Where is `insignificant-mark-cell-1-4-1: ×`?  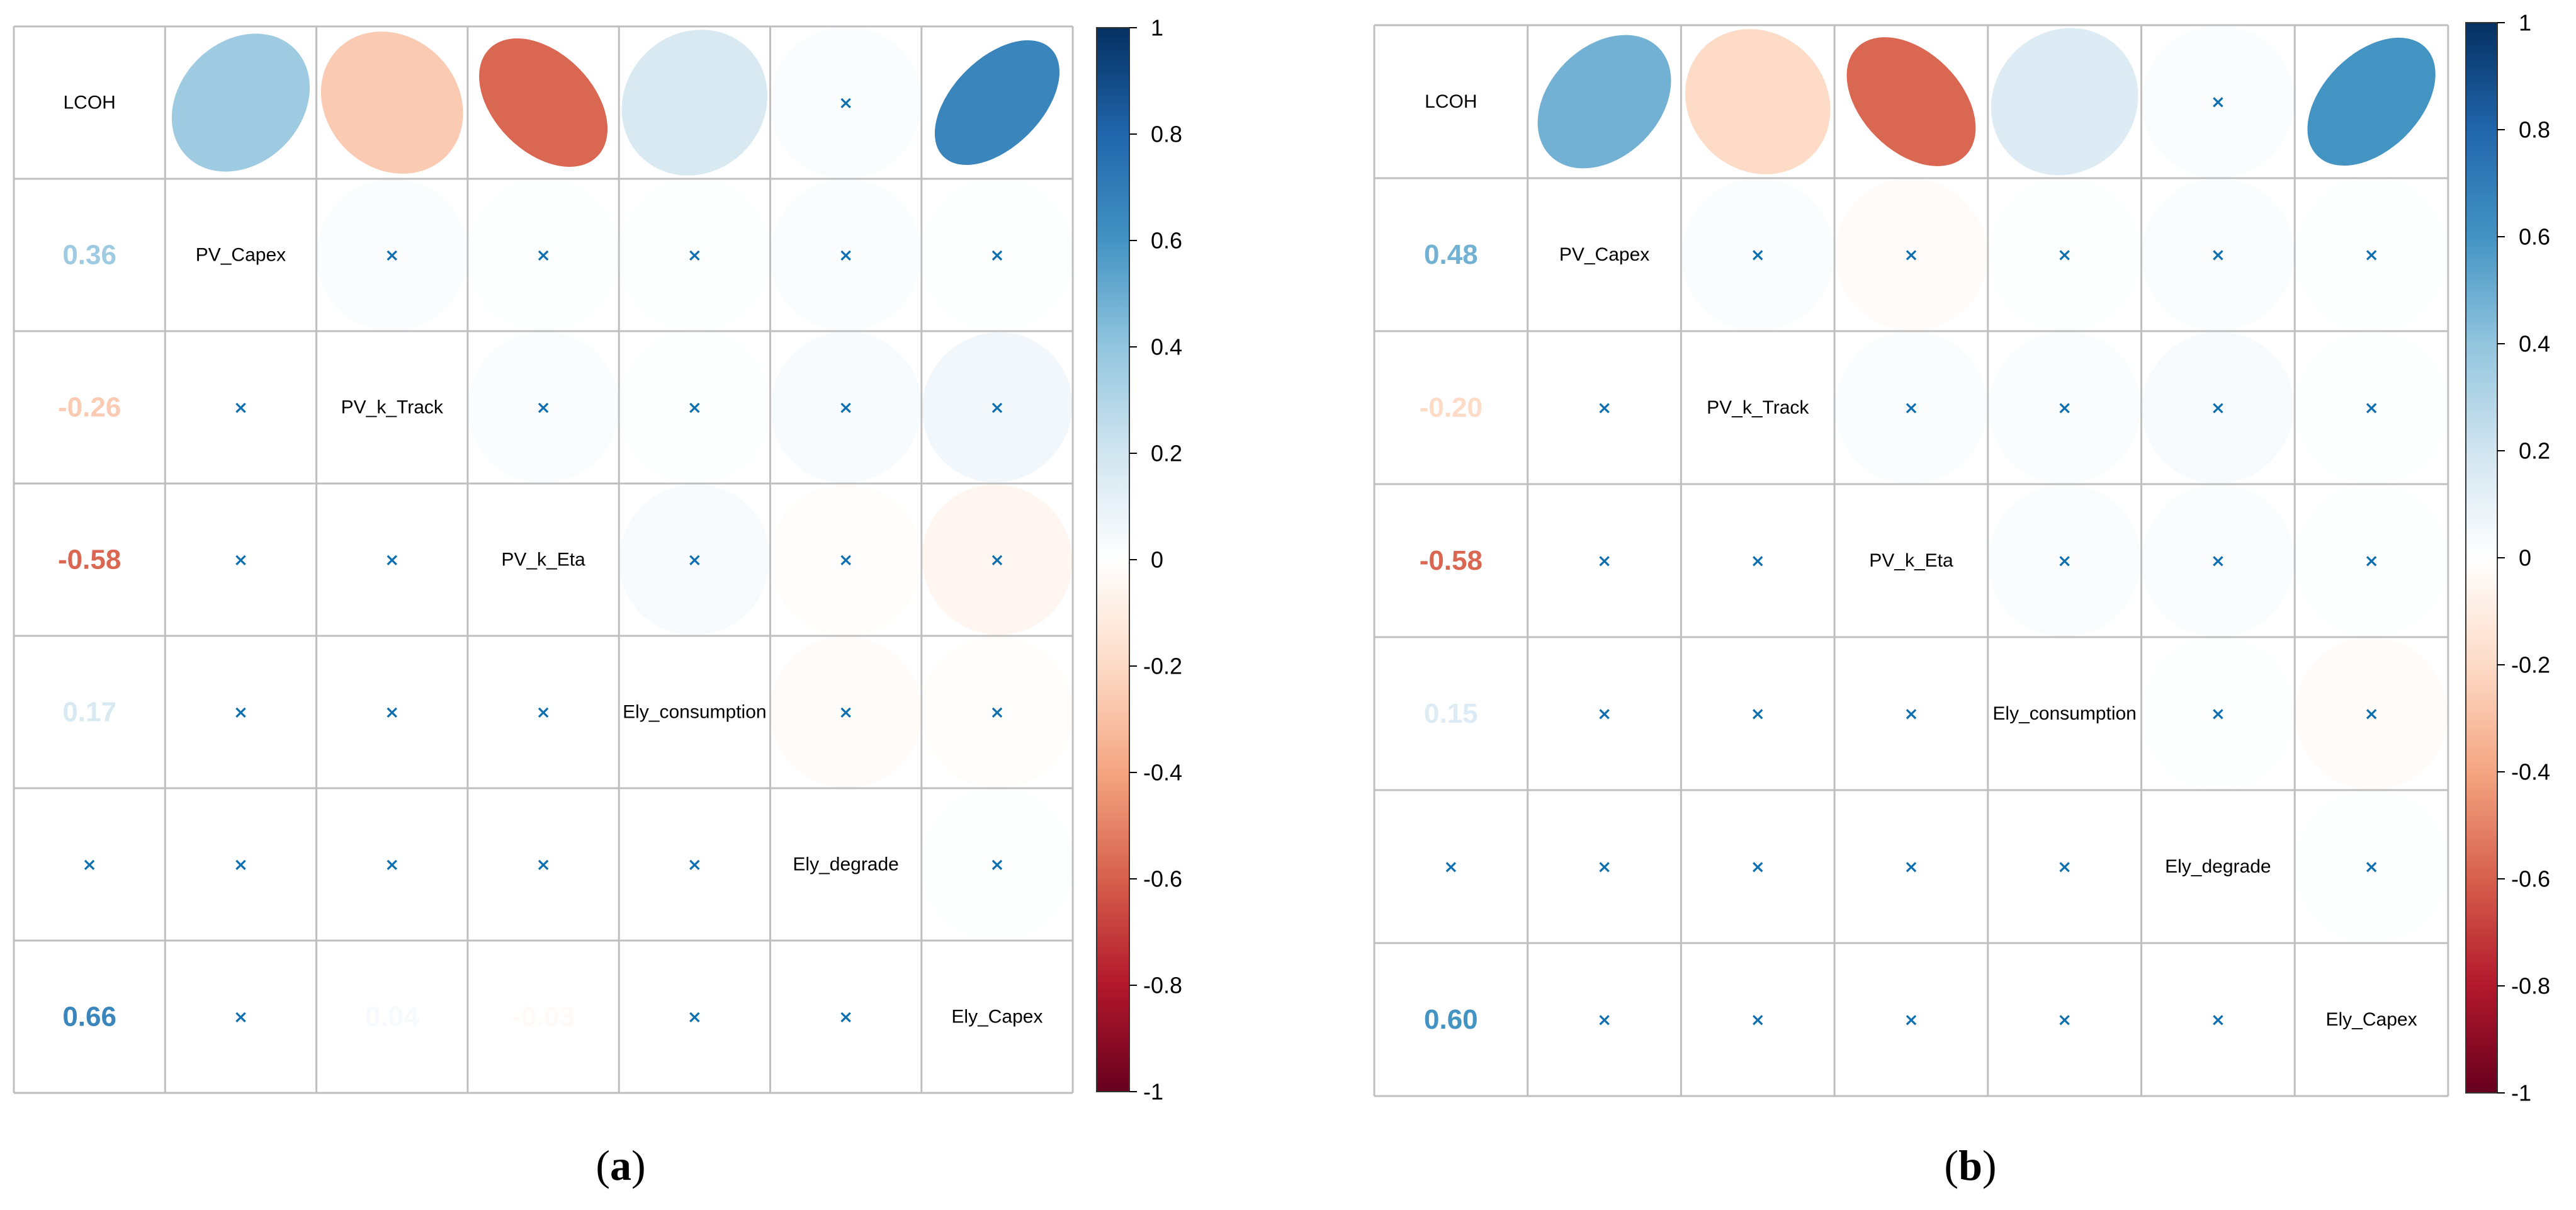
insignificant-mark-cell-1-4-1: × is located at coordinates (1604, 713).